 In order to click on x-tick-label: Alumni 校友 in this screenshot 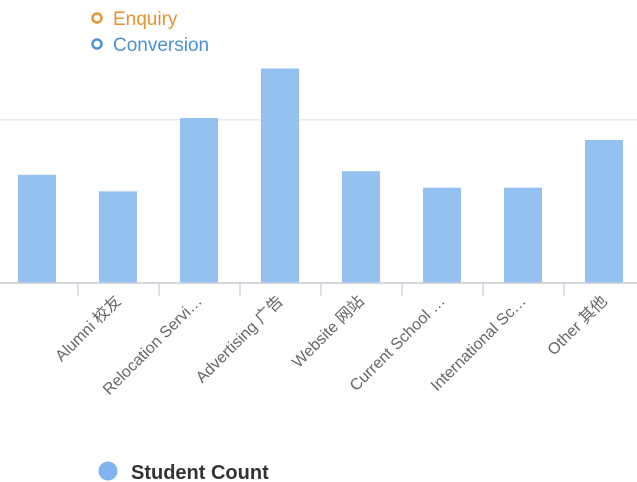, I will do `click(88, 328)`.